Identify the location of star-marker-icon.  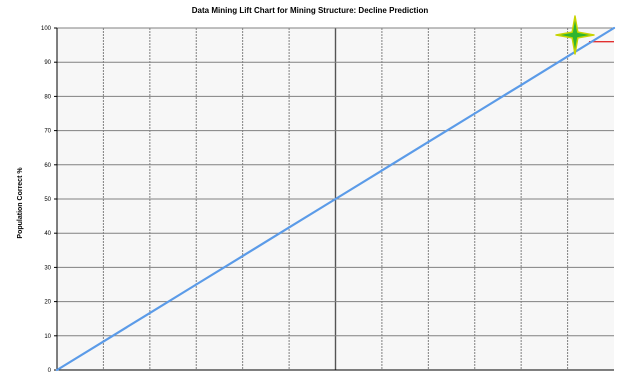
(575, 35).